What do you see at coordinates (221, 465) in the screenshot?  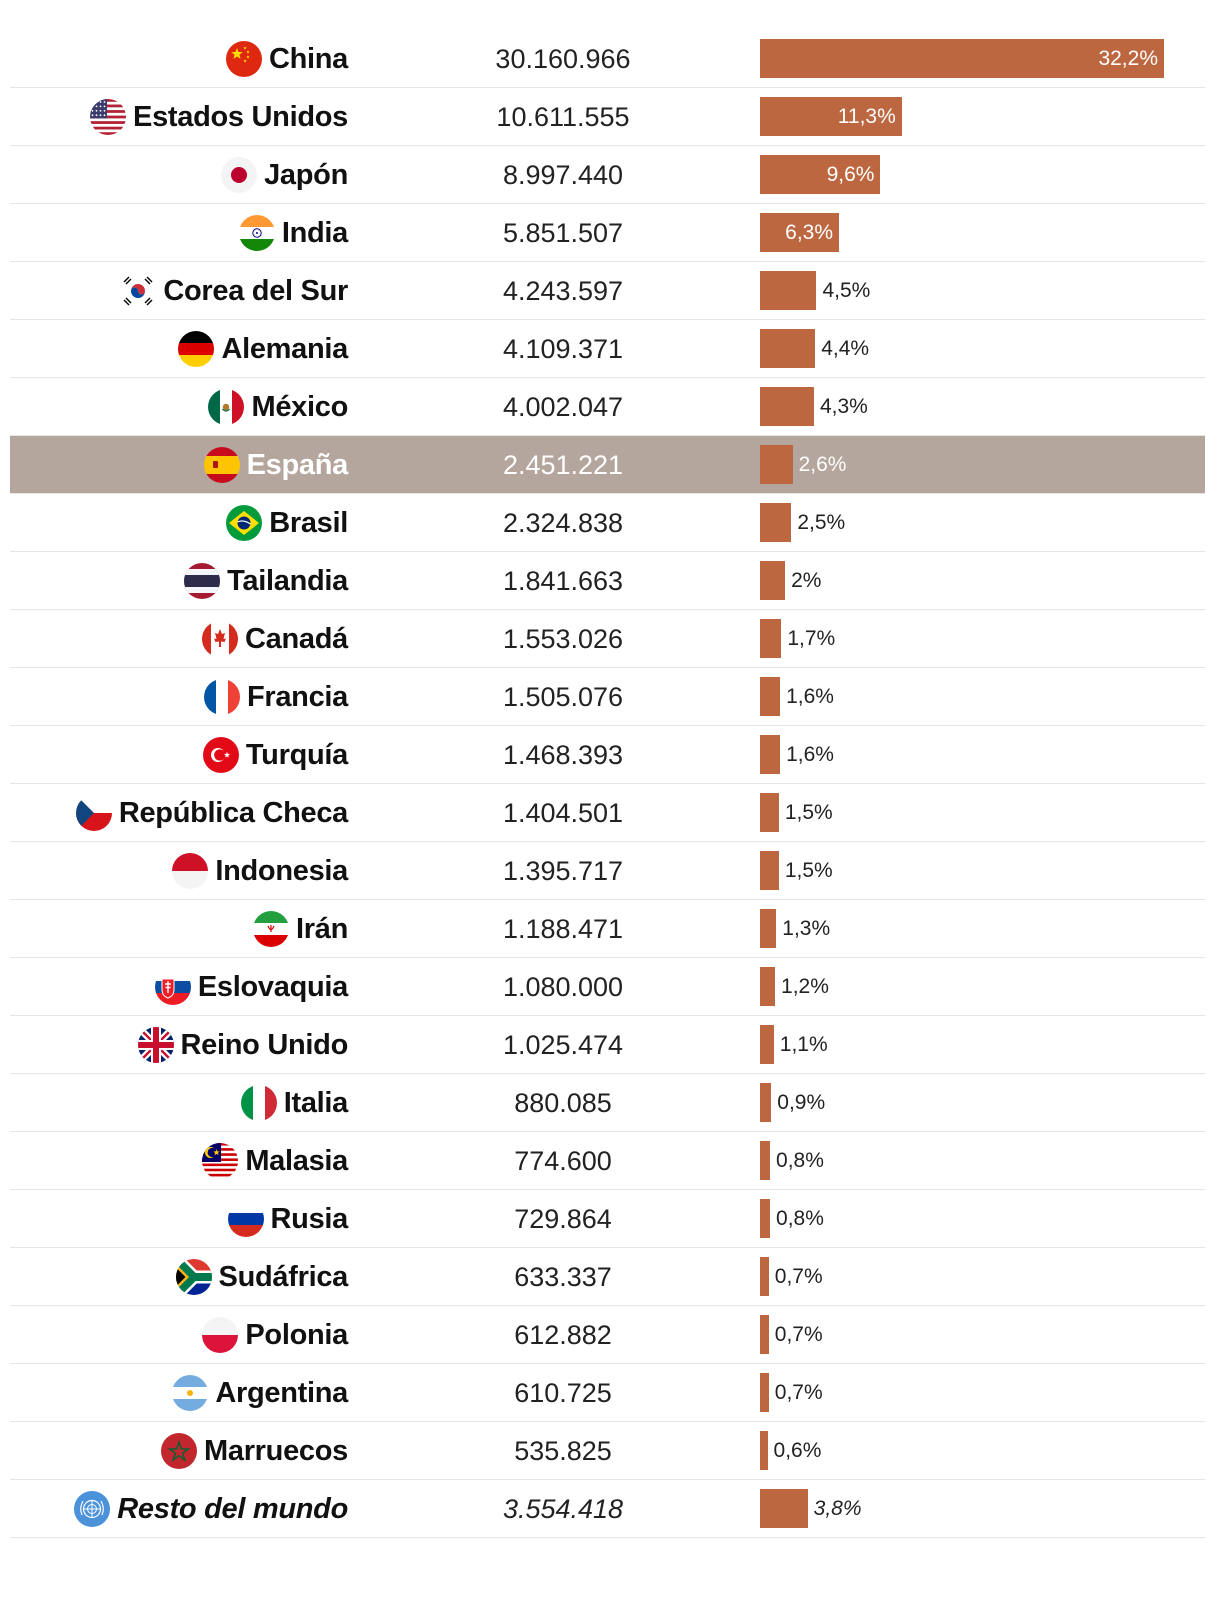 I see `spain-flag-icon` at bounding box center [221, 465].